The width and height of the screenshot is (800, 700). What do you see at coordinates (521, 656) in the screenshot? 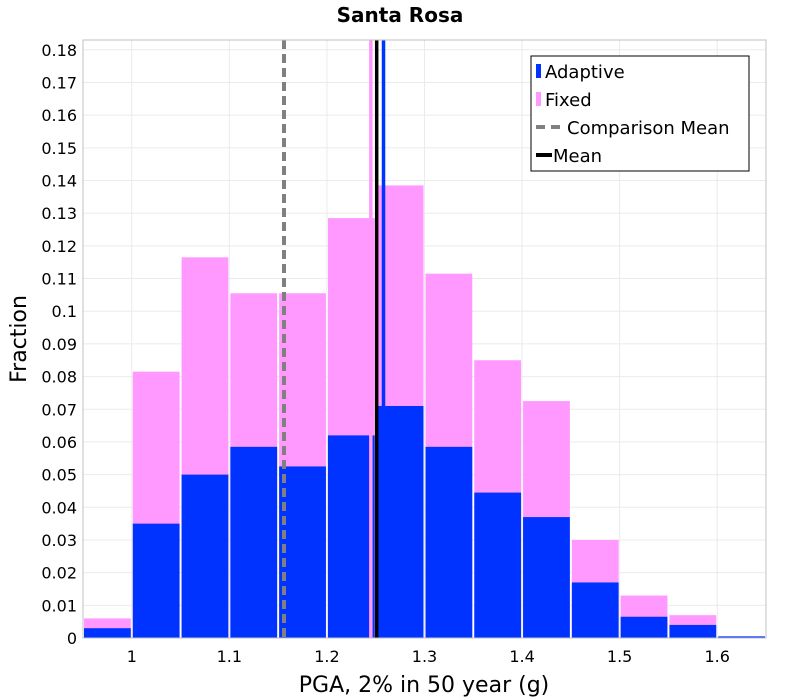
I see `x-tick-label: 1.4` at bounding box center [521, 656].